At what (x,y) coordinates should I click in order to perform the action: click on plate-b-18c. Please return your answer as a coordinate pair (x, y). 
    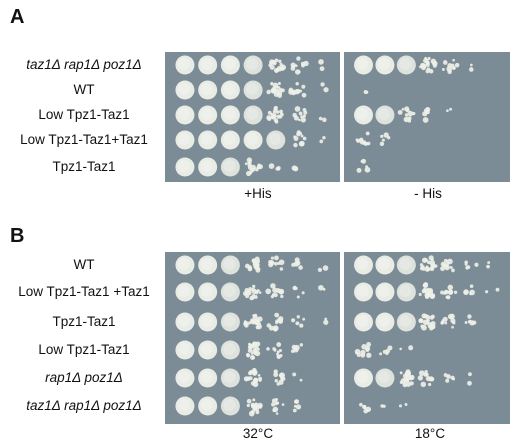
    Looking at the image, I should click on (427, 338).